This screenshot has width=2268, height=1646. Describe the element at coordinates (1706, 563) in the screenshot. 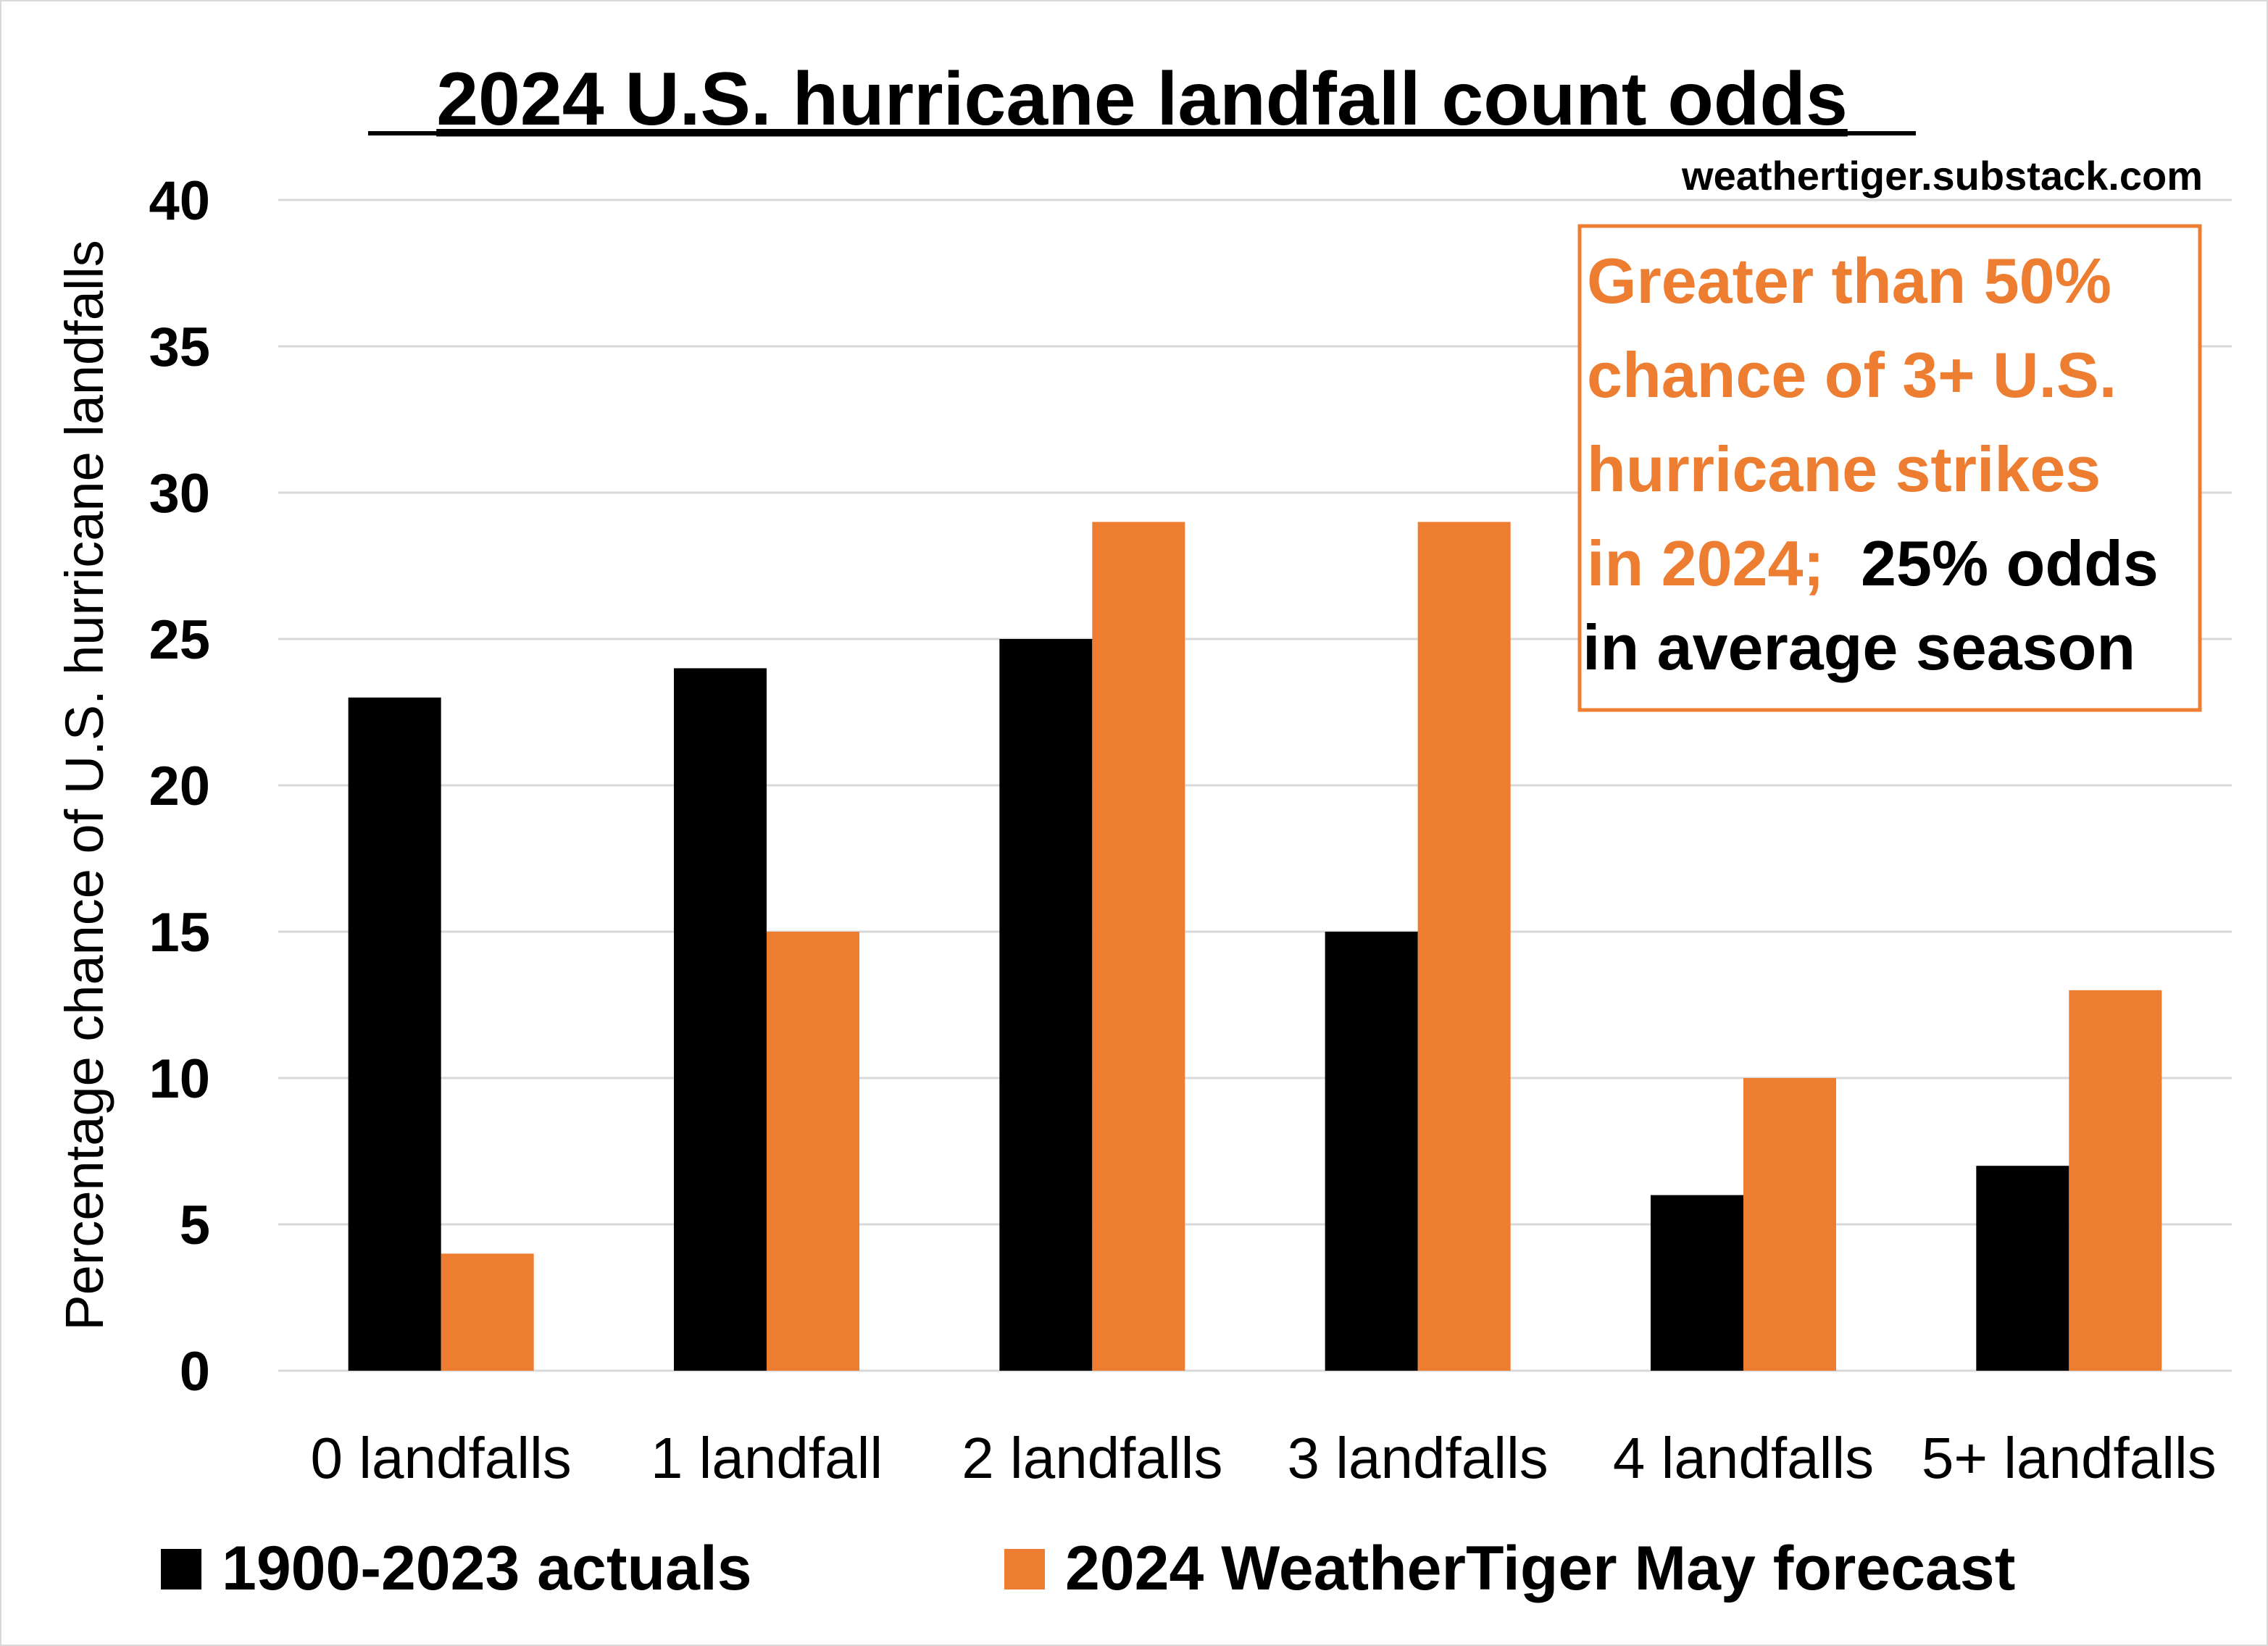

I see `annotation-line: in 2024;` at that location.